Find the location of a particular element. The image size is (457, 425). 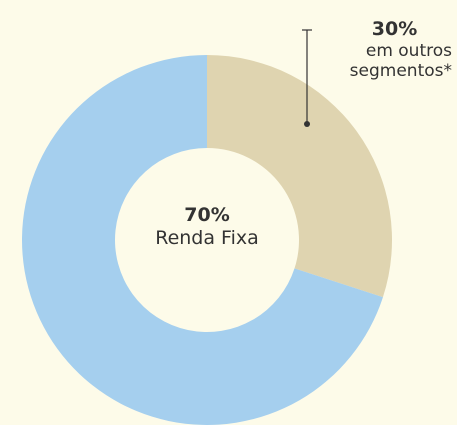

center-label: 70% Renda Fixa is located at coordinates (207, 227).